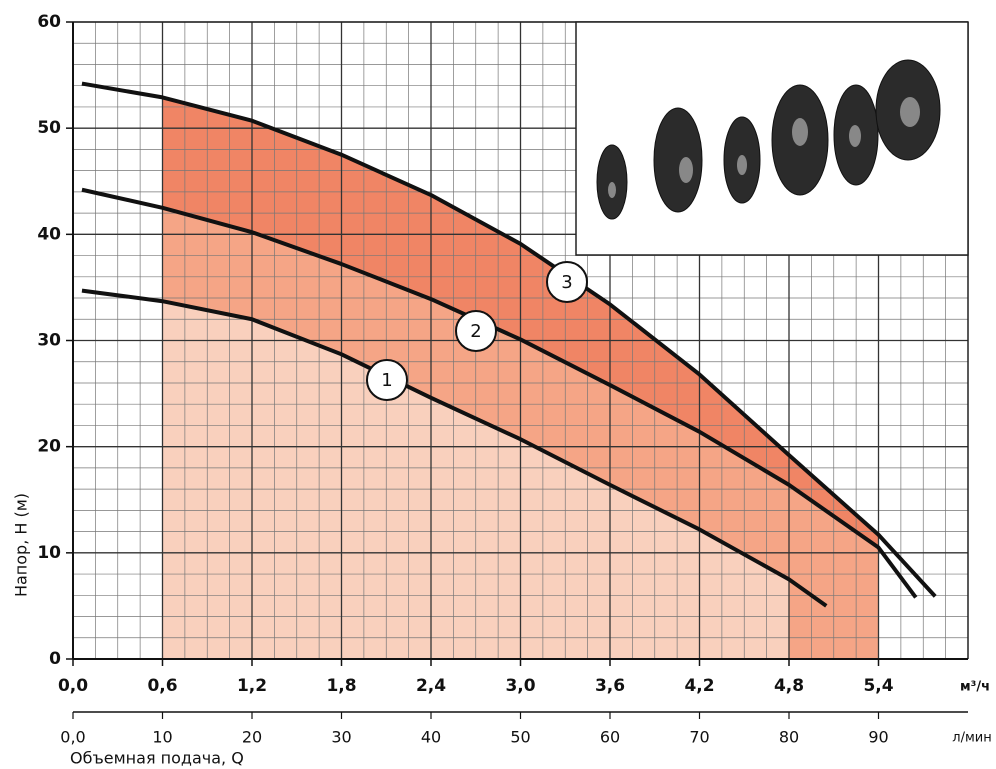 The height and width of the screenshot is (769, 996). What do you see at coordinates (610, 686) in the screenshot?
I see `x-tick-label: 3,6` at bounding box center [610, 686].